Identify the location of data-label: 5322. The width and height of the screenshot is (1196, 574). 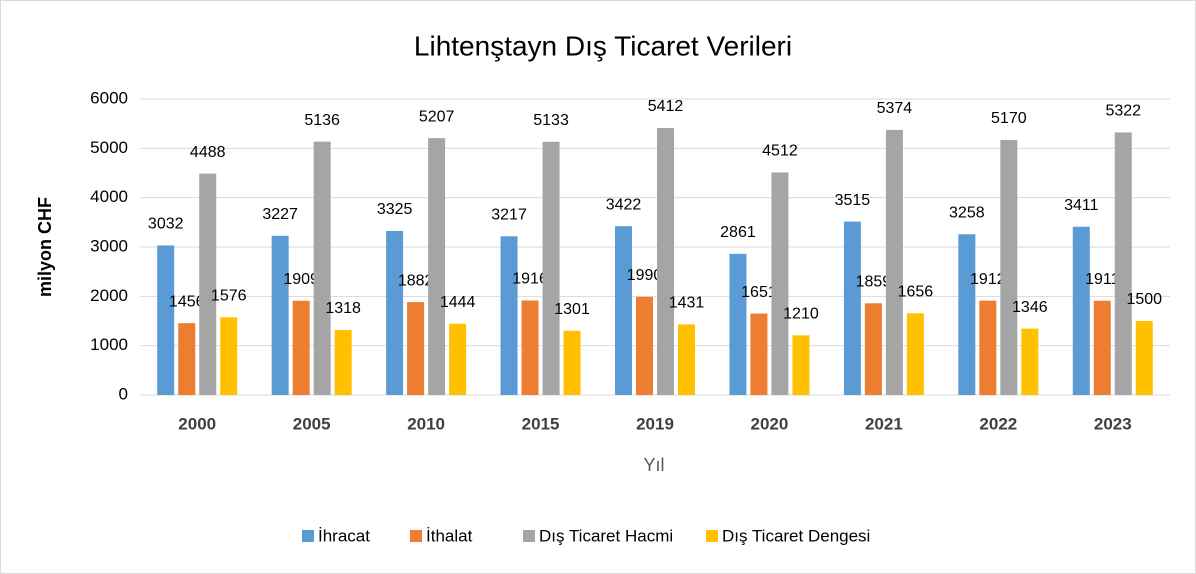
(1123, 111).